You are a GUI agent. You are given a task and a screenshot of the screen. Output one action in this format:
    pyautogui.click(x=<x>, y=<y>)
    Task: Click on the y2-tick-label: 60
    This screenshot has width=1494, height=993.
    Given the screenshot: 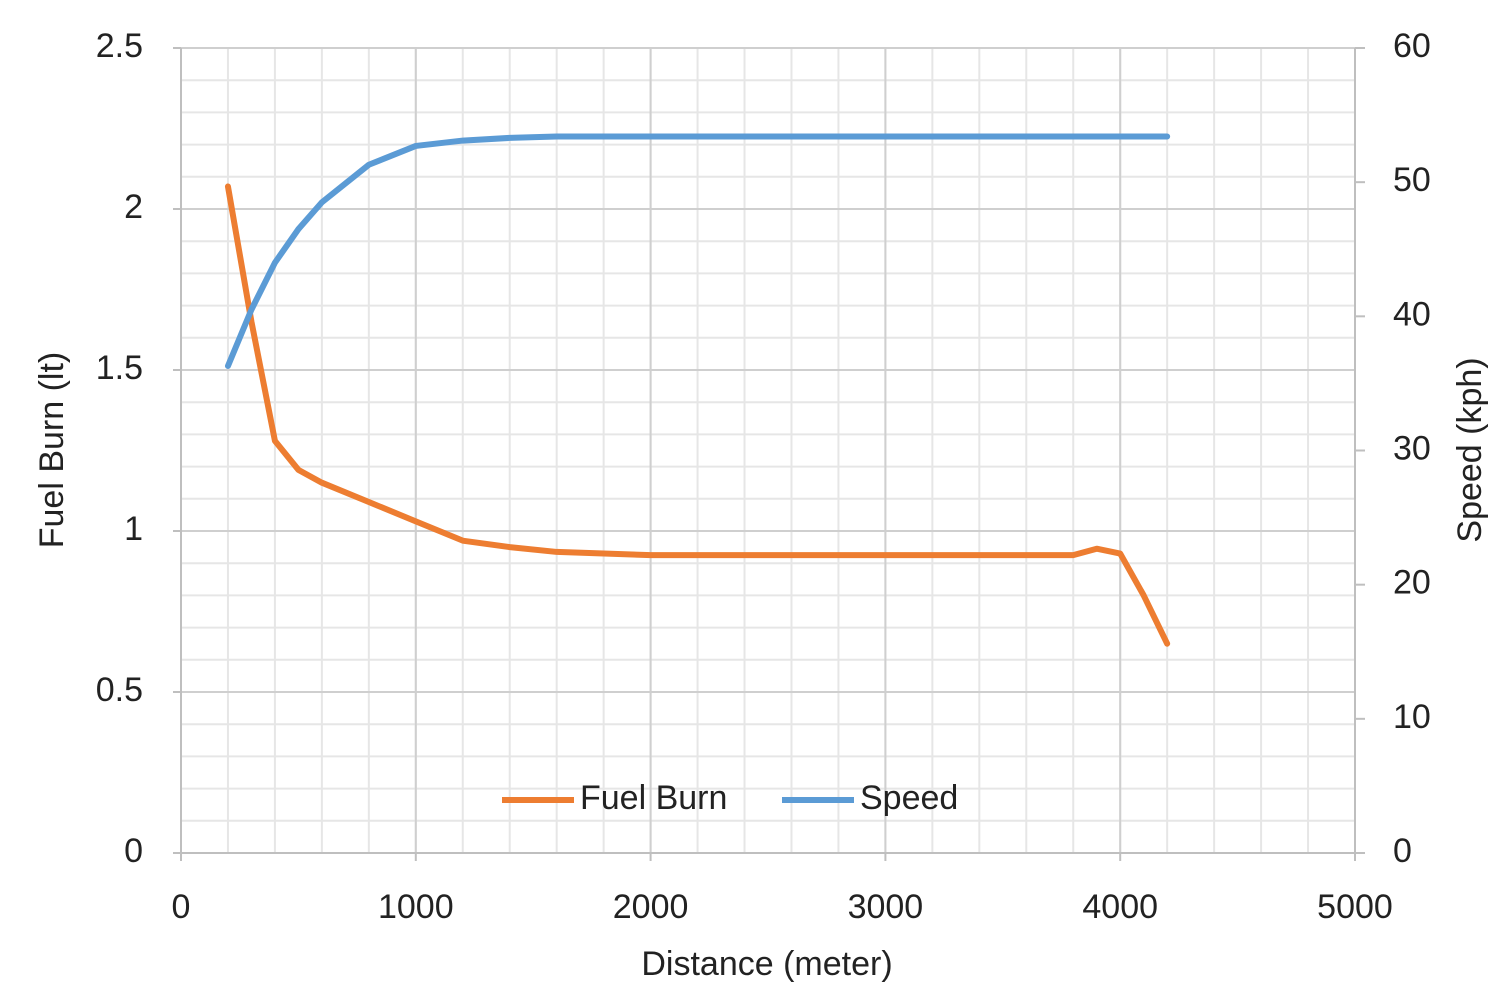 What is the action you would take?
    pyautogui.click(x=1412, y=46)
    